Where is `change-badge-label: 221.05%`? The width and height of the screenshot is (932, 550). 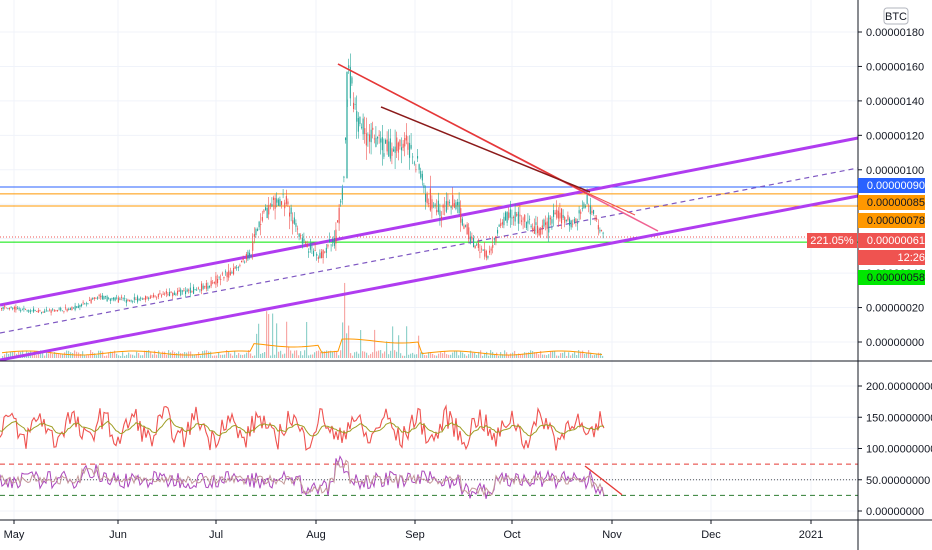 change-badge-label: 221.05% is located at coordinates (832, 241).